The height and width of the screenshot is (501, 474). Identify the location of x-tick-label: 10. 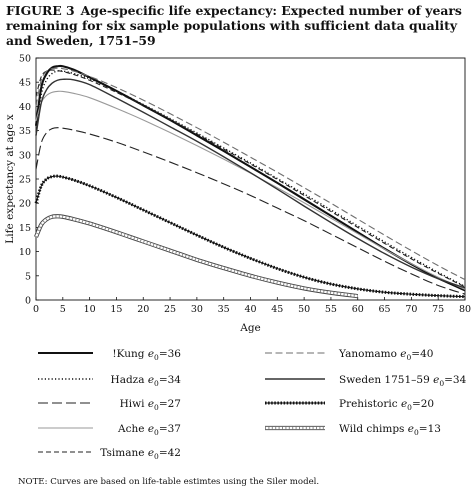
(90, 309).